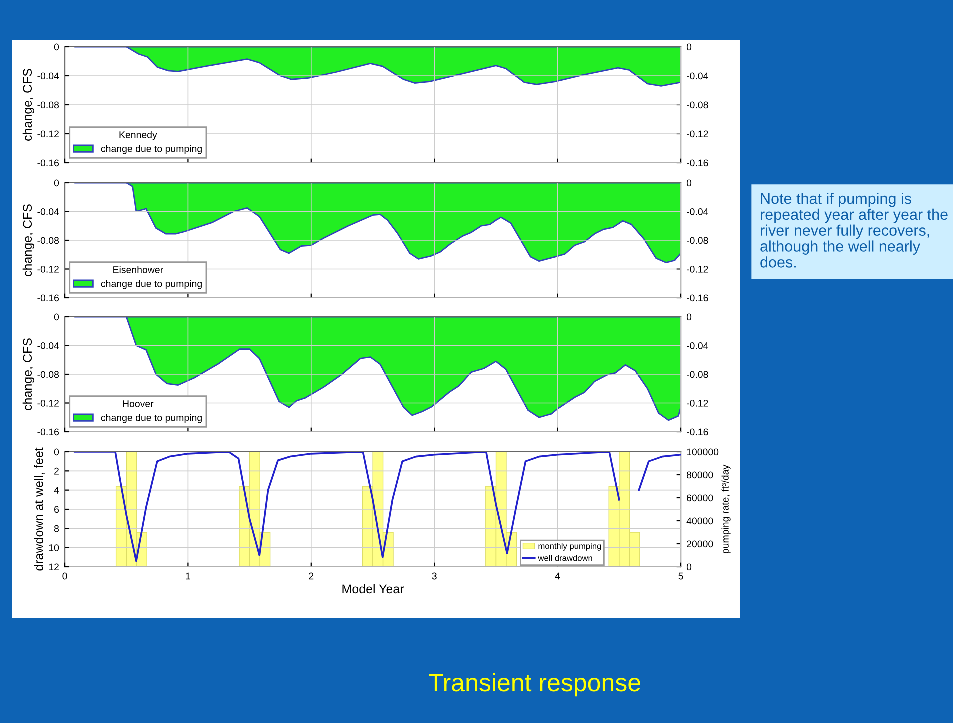 The height and width of the screenshot is (723, 953). What do you see at coordinates (54, 567) in the screenshot?
I see `y-tick-label: 12` at bounding box center [54, 567].